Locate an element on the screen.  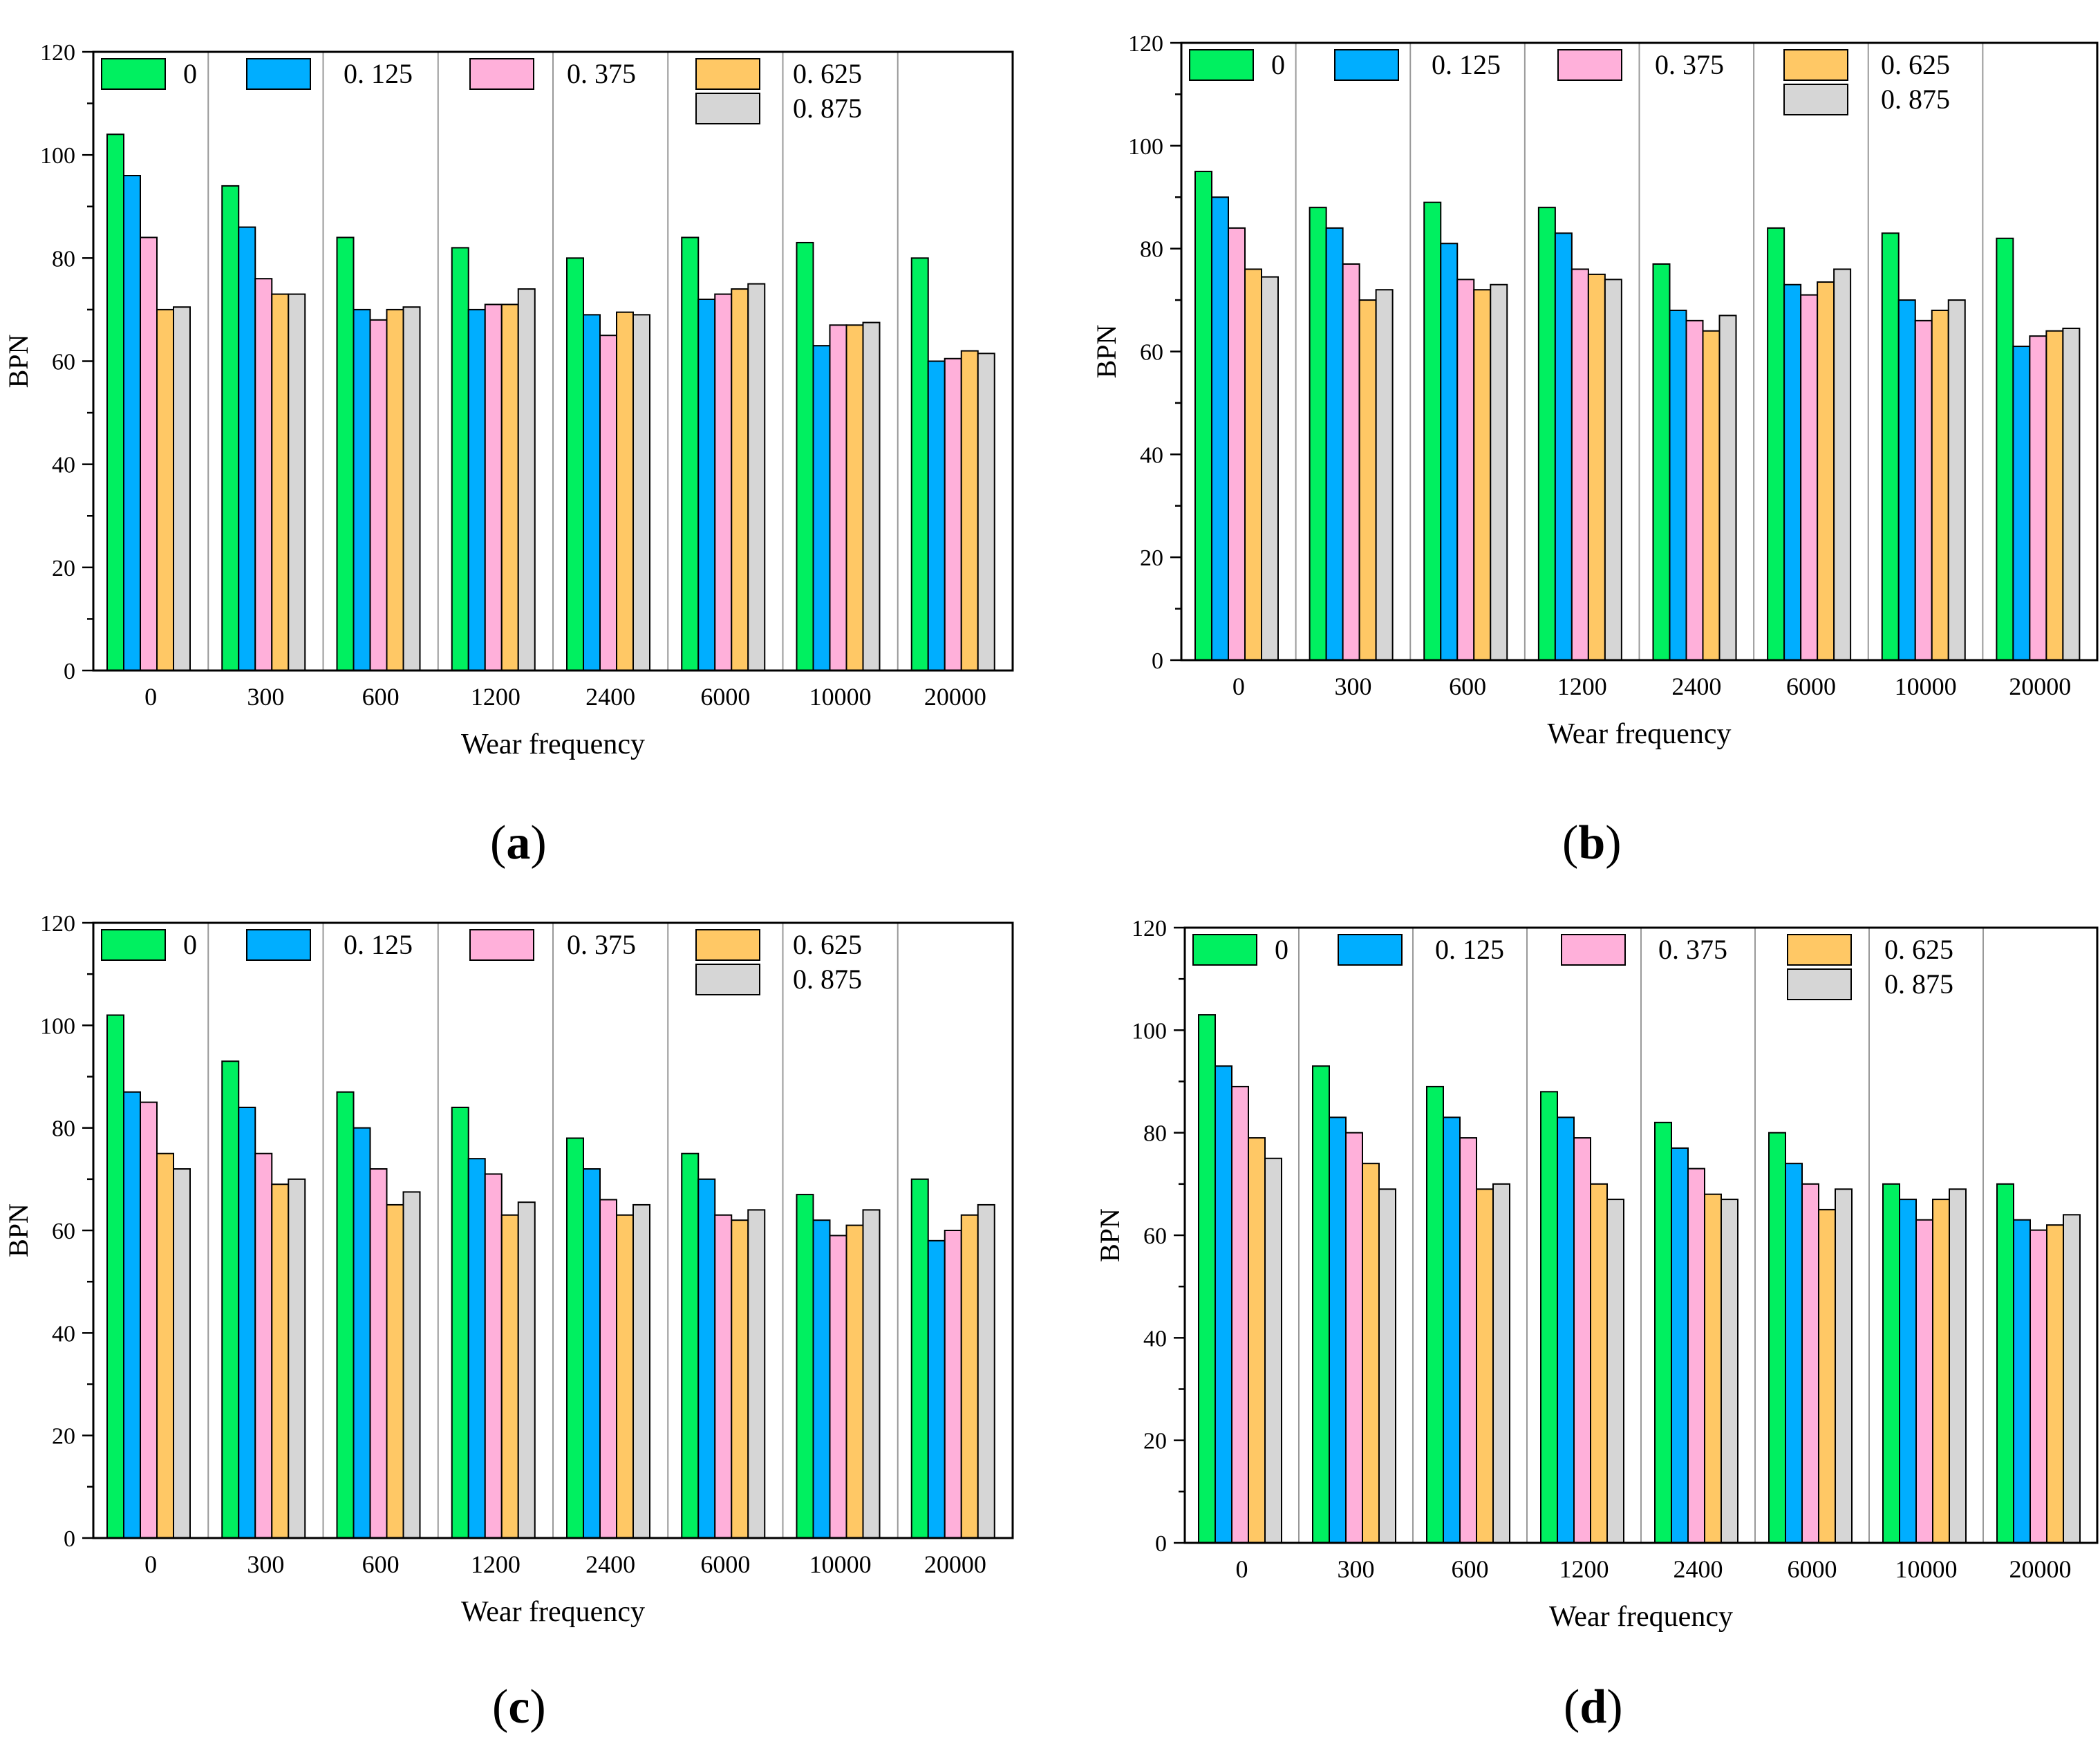
x-tick-label: 600 is located at coordinates (381, 1564).